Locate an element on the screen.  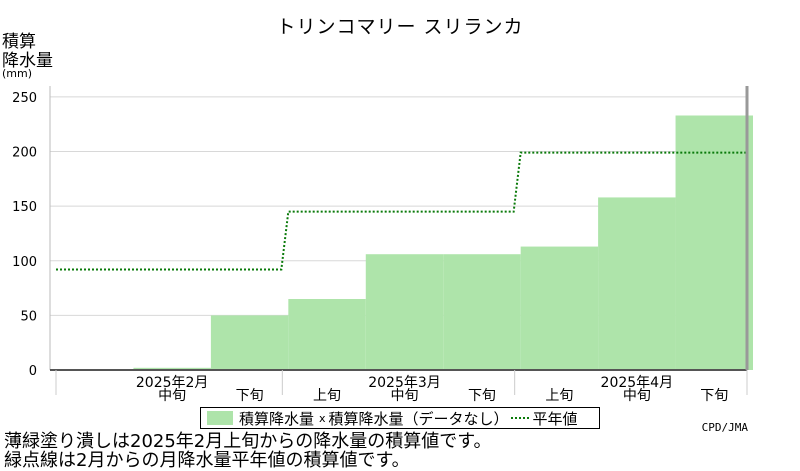
legend-missing-mark: x is located at coordinates (322, 418).